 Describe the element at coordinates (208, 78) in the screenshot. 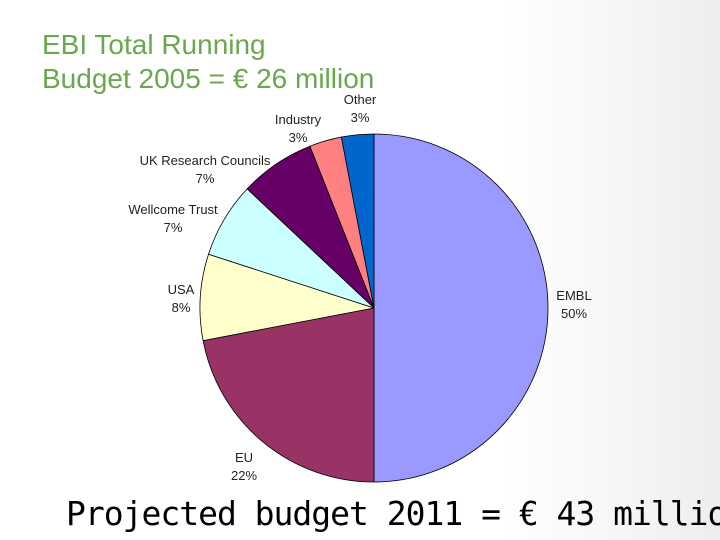

I see `title-line-2: Budget 2005 = € 26 million` at that location.